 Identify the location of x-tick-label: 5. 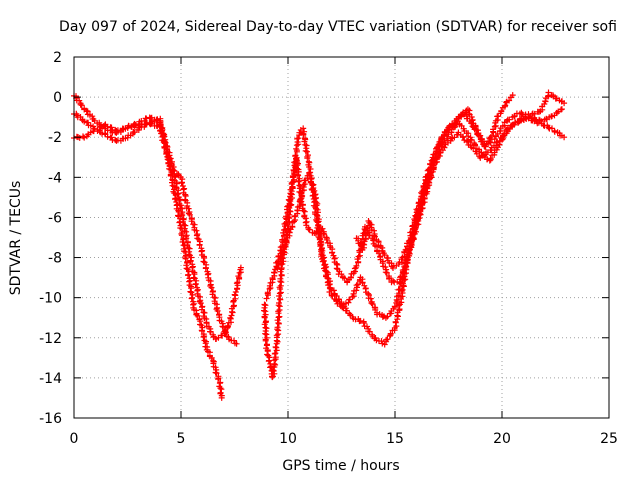
(181, 439).